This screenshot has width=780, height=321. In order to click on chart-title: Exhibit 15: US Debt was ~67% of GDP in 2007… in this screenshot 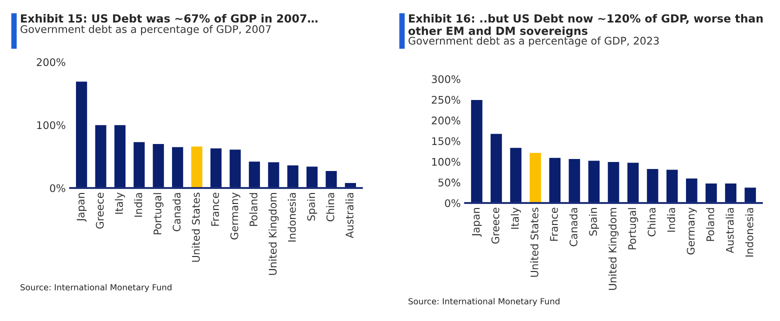, I will do `click(169, 18)`.